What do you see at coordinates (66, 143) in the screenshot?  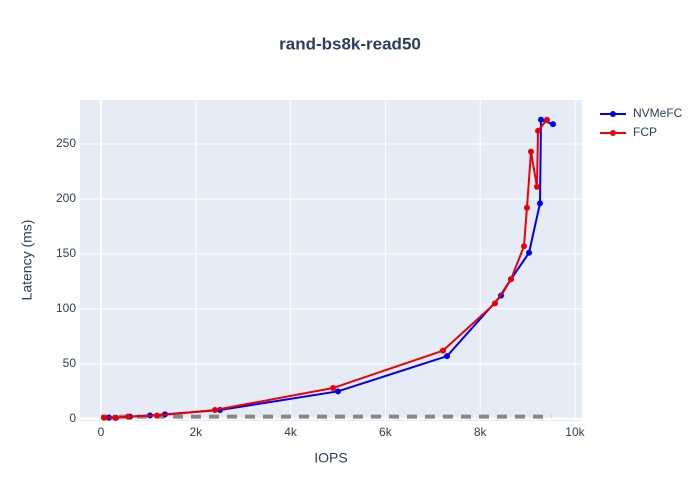 I see `y-tick-label: 250` at bounding box center [66, 143].